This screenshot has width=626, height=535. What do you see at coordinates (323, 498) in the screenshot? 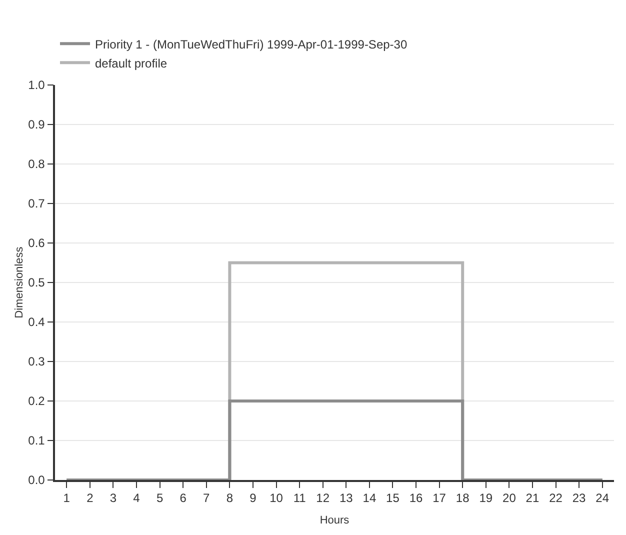
I see `x-tick-label: 12` at bounding box center [323, 498].